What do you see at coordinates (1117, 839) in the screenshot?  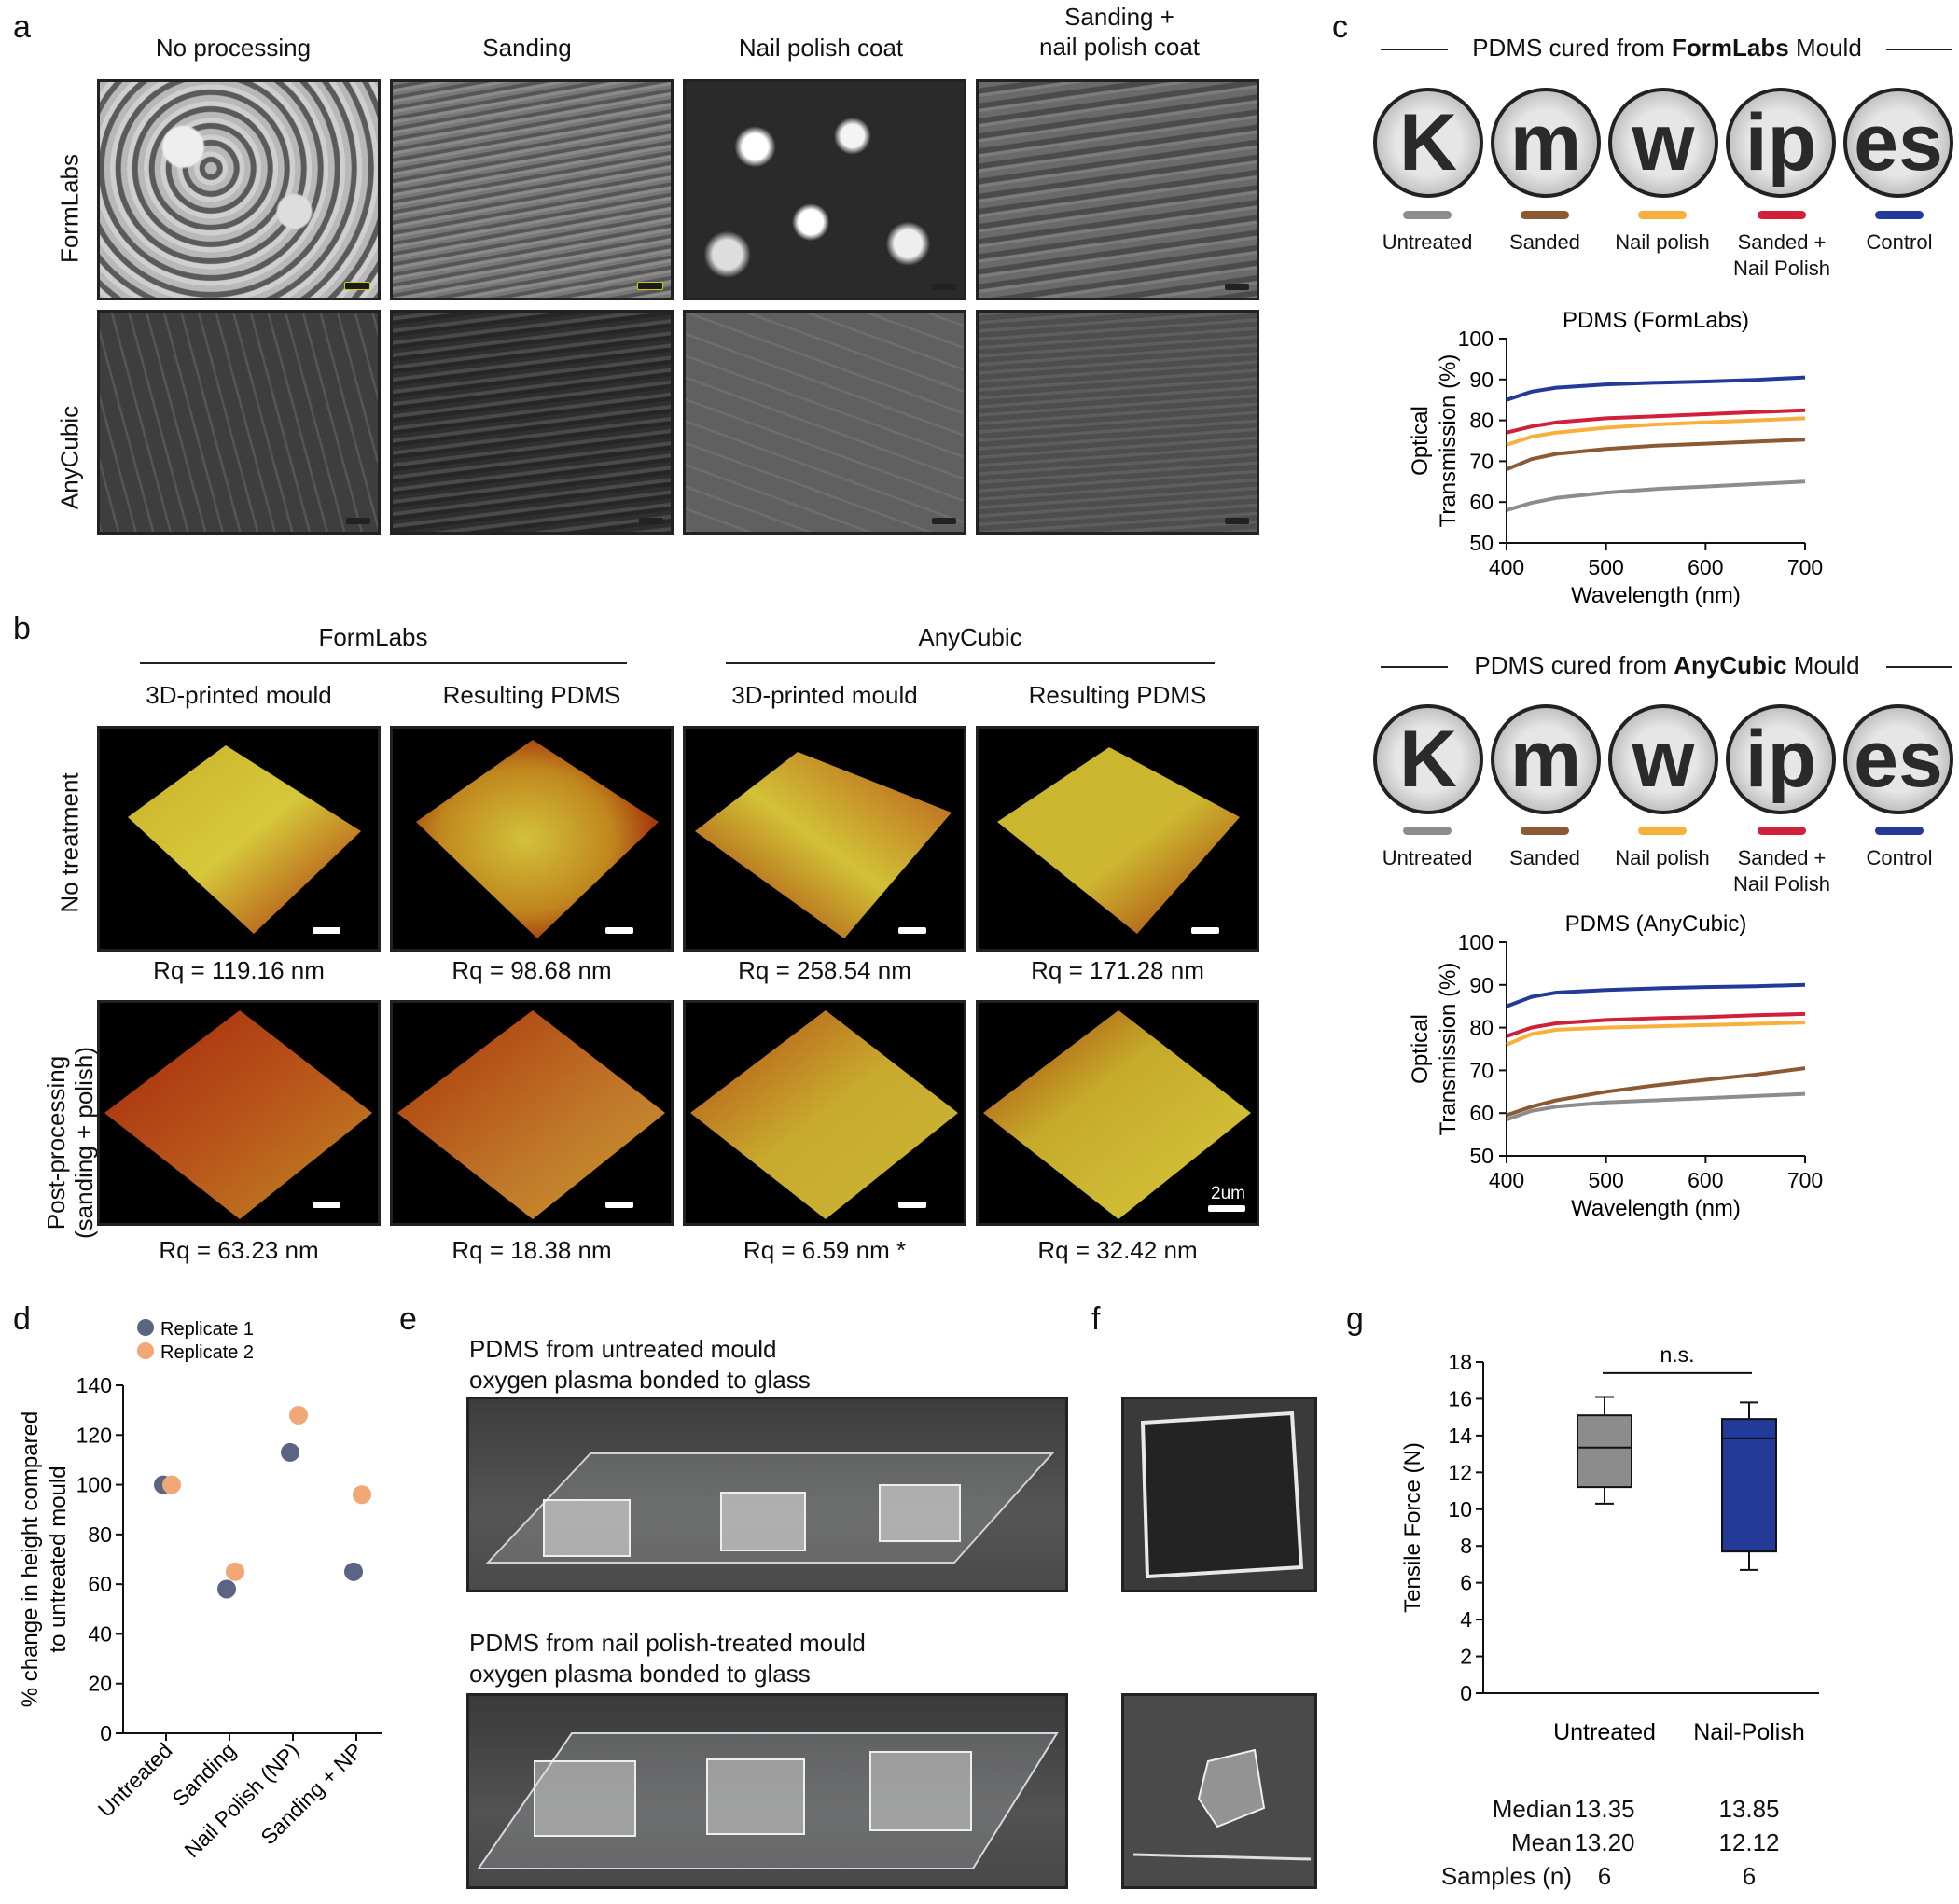 I see `afm-anycubic-pdms-no-treatment` at bounding box center [1117, 839].